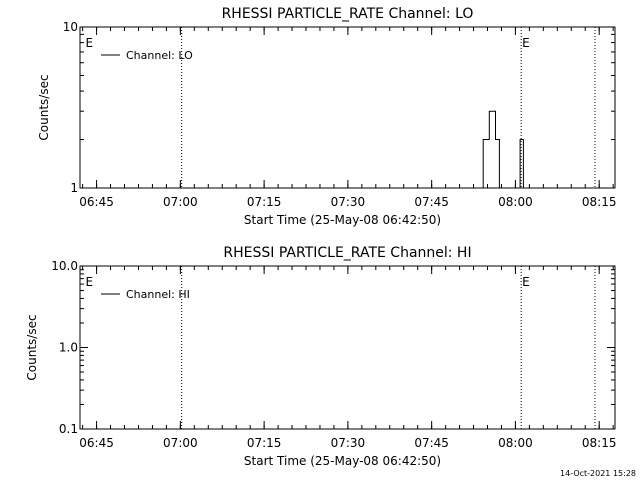 This screenshot has height=480, width=640. Describe the element at coordinates (348, 14) in the screenshot. I see `chart-title: RHESSI PARTICLE_RATE Channel: LO` at that location.